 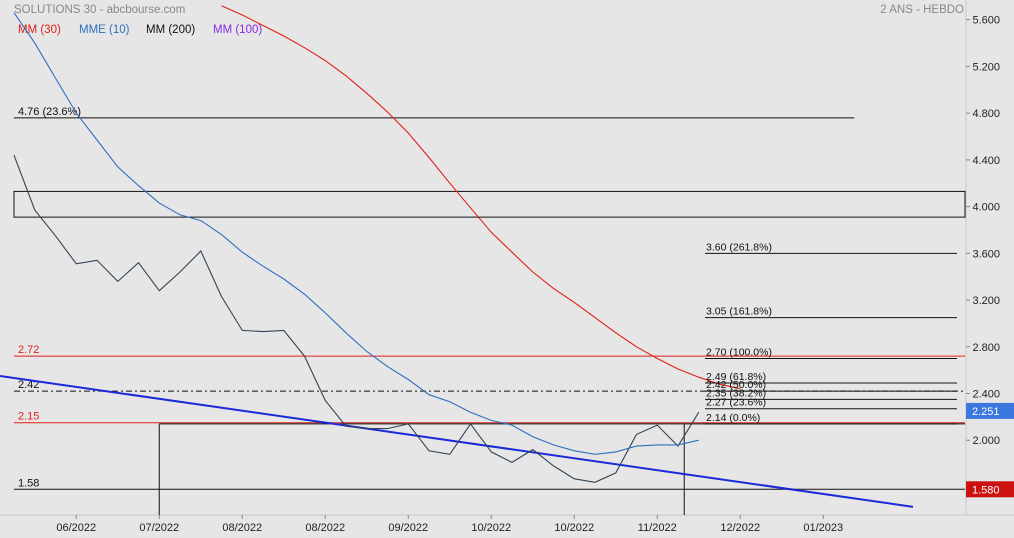 I want to click on chart-period: 2 ANS - HEBDO, so click(x=922, y=10).